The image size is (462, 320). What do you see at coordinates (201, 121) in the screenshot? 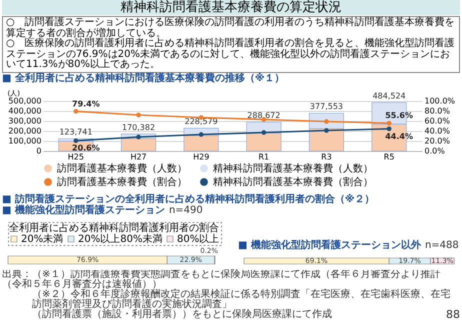
I see `total-label: 228,579` at bounding box center [201, 121].